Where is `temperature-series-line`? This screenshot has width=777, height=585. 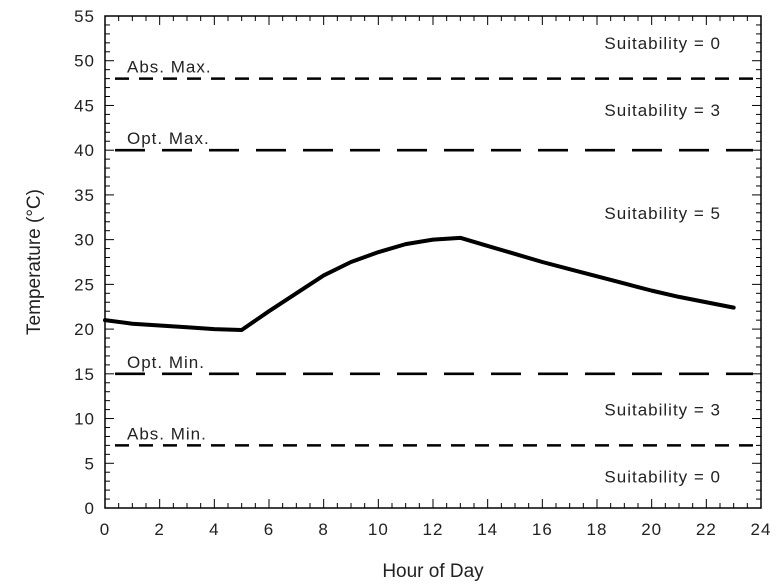 temperature-series-line is located at coordinates (419, 283).